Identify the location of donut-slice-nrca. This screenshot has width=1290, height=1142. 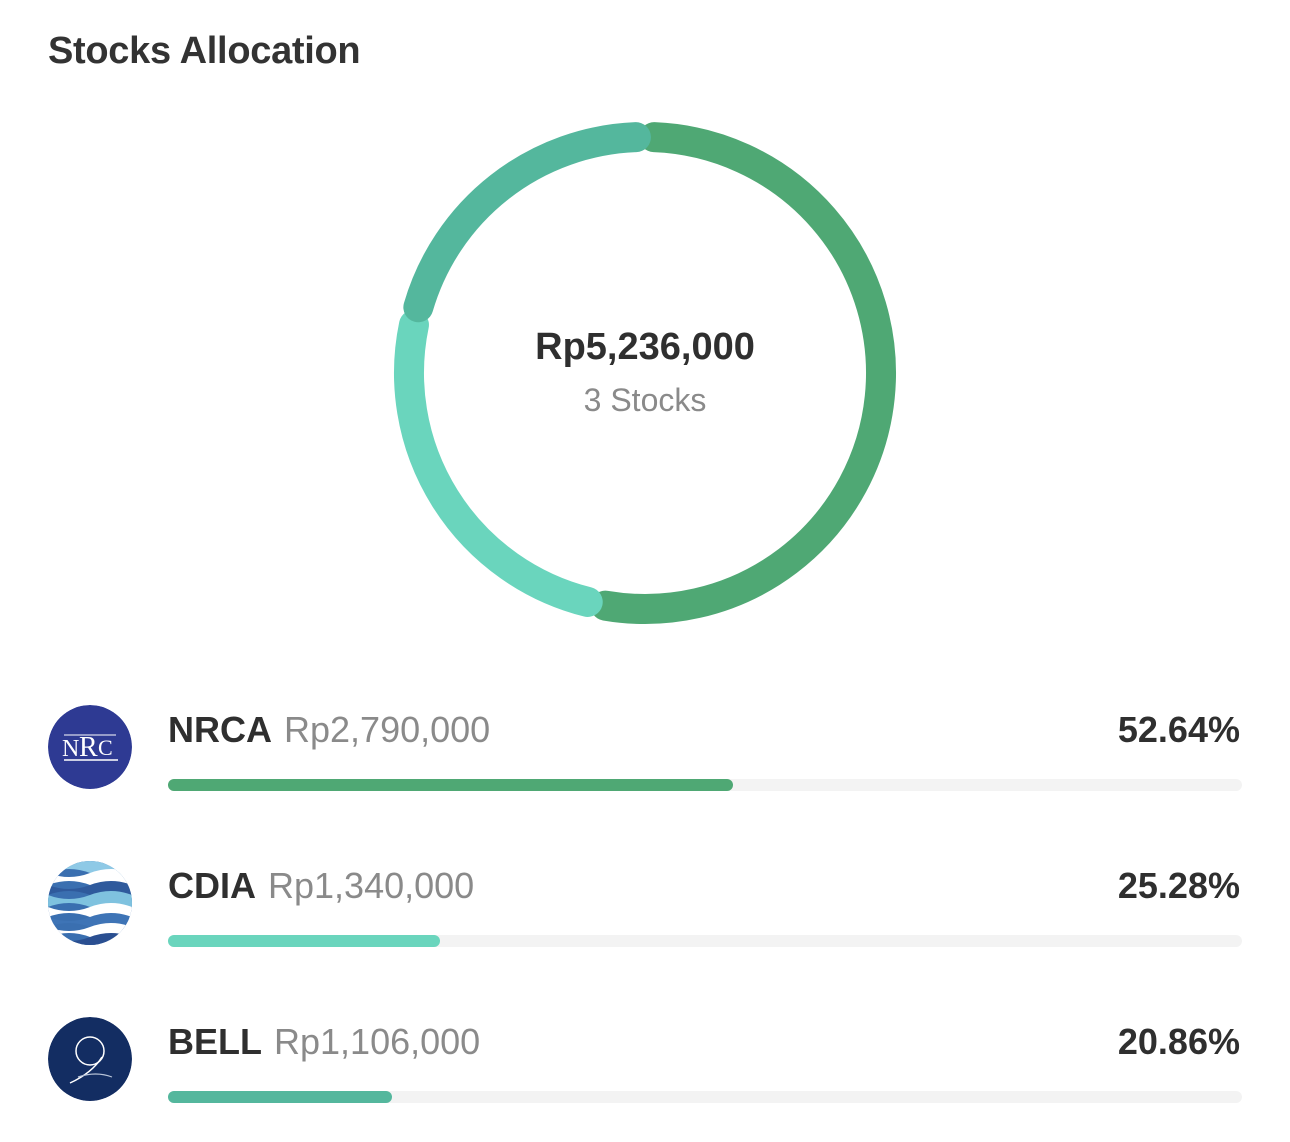
(743, 373).